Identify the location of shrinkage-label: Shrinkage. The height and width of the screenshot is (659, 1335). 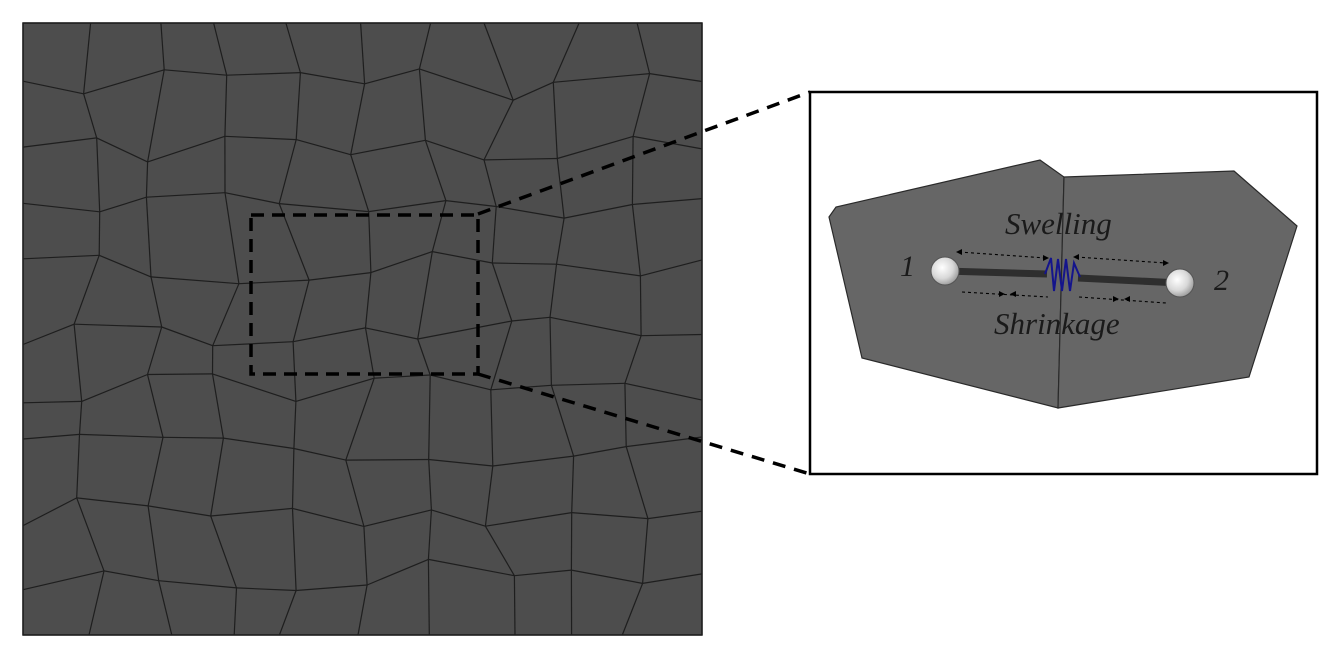
(1057, 323).